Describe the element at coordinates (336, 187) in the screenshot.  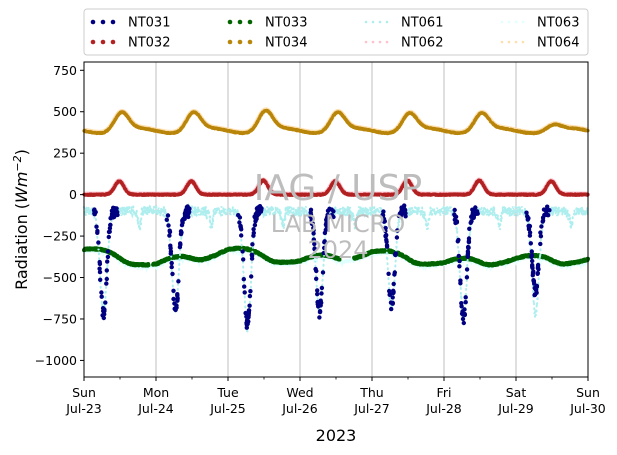
I see `series-nt032` at that location.